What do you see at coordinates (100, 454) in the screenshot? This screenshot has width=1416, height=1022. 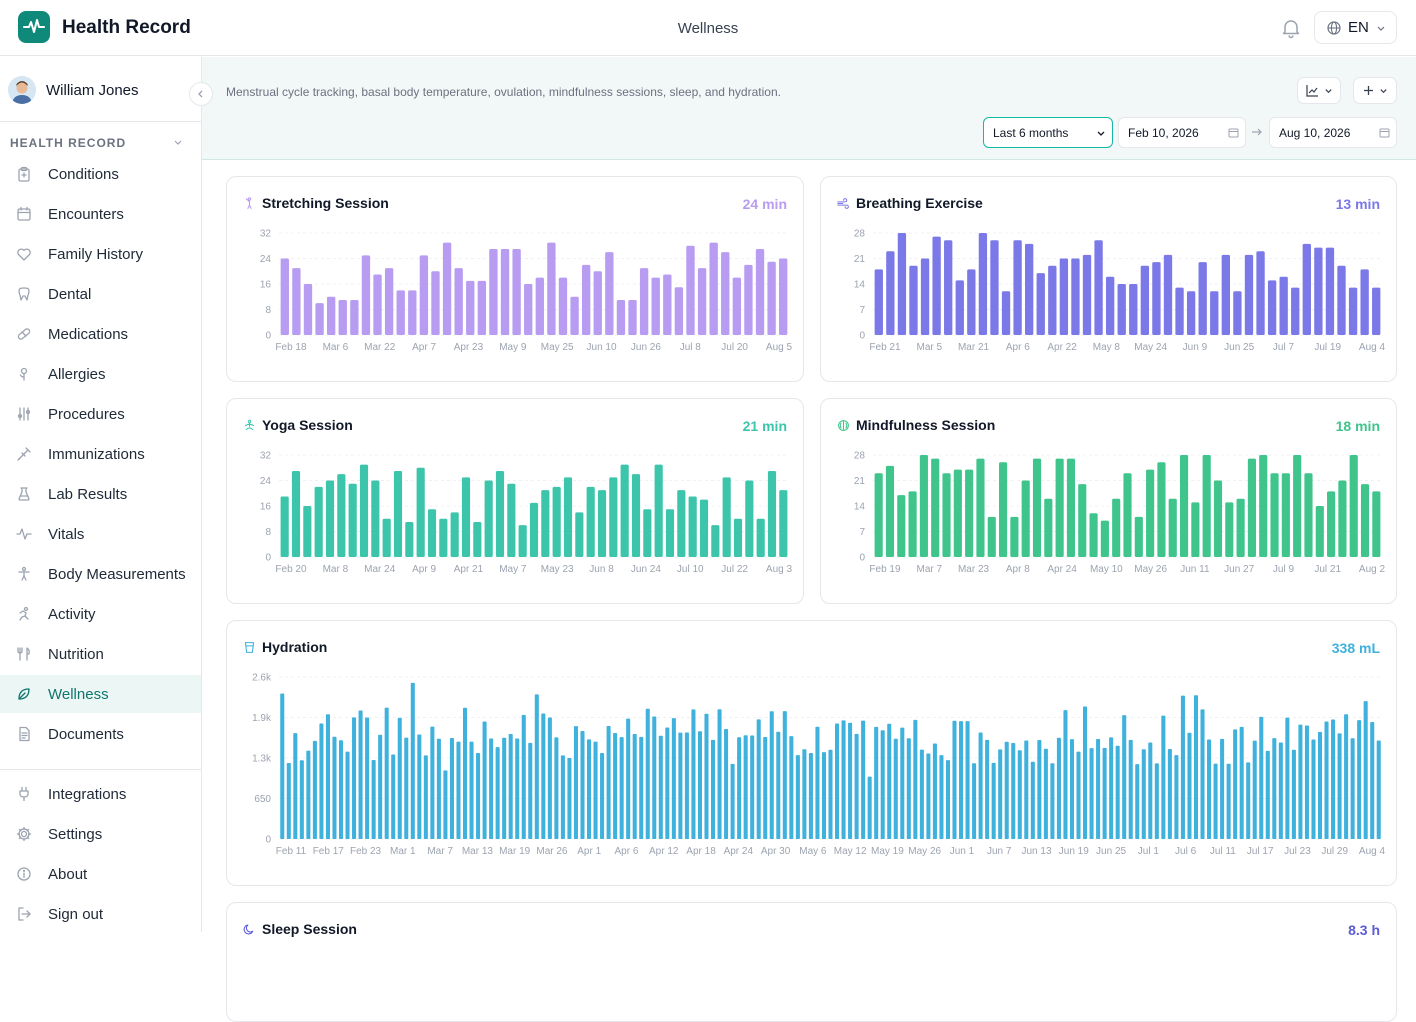 I see `sidebar-item-immunizations: Immunizations` at bounding box center [100, 454].